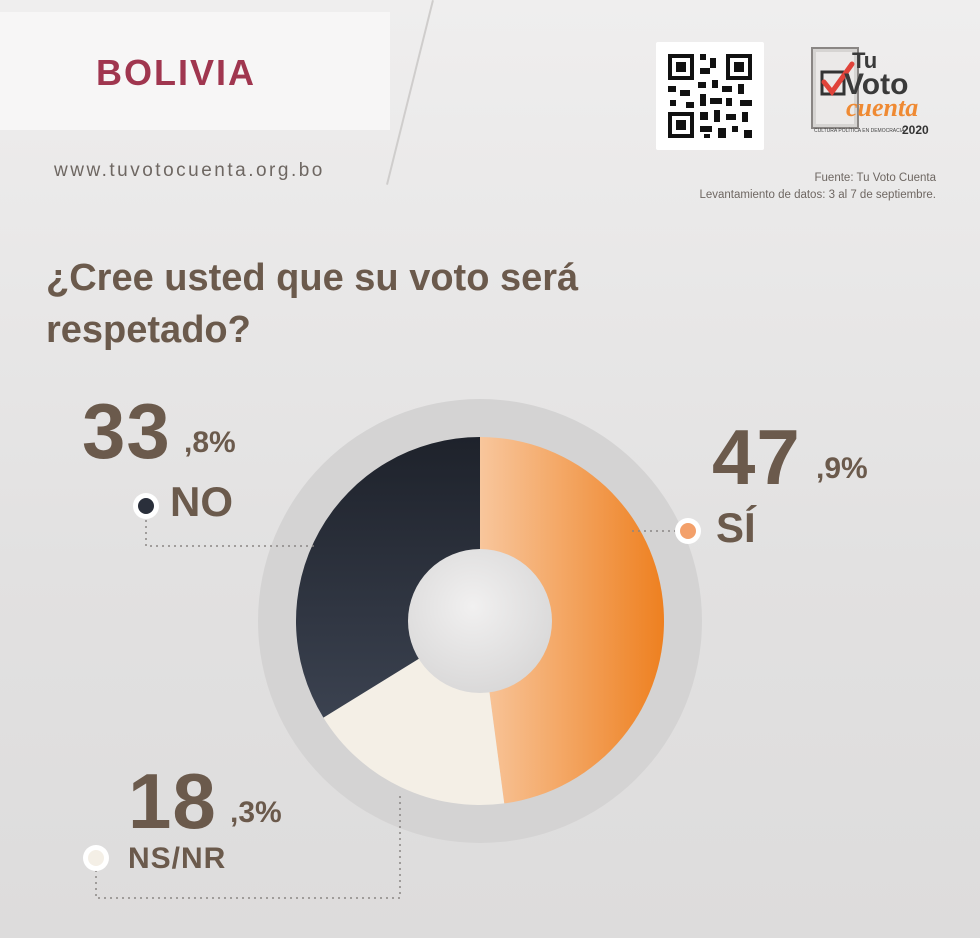 The image size is (980, 938). I want to click on nsnr-value-whole: 18, so click(172, 801).